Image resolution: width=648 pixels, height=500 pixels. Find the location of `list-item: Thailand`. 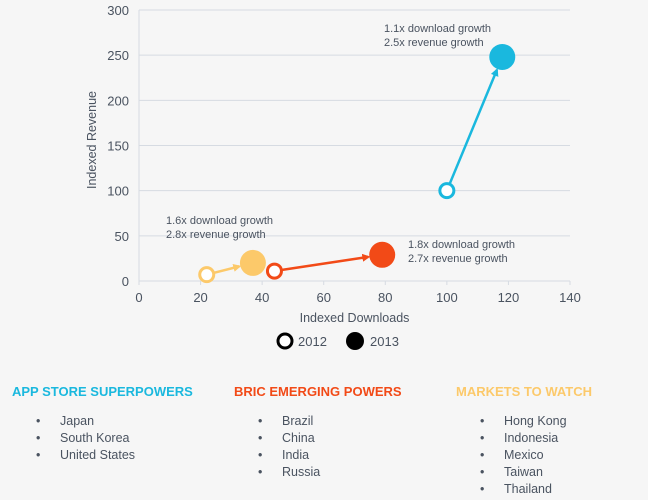

list-item: Thailand is located at coordinates (524, 489).